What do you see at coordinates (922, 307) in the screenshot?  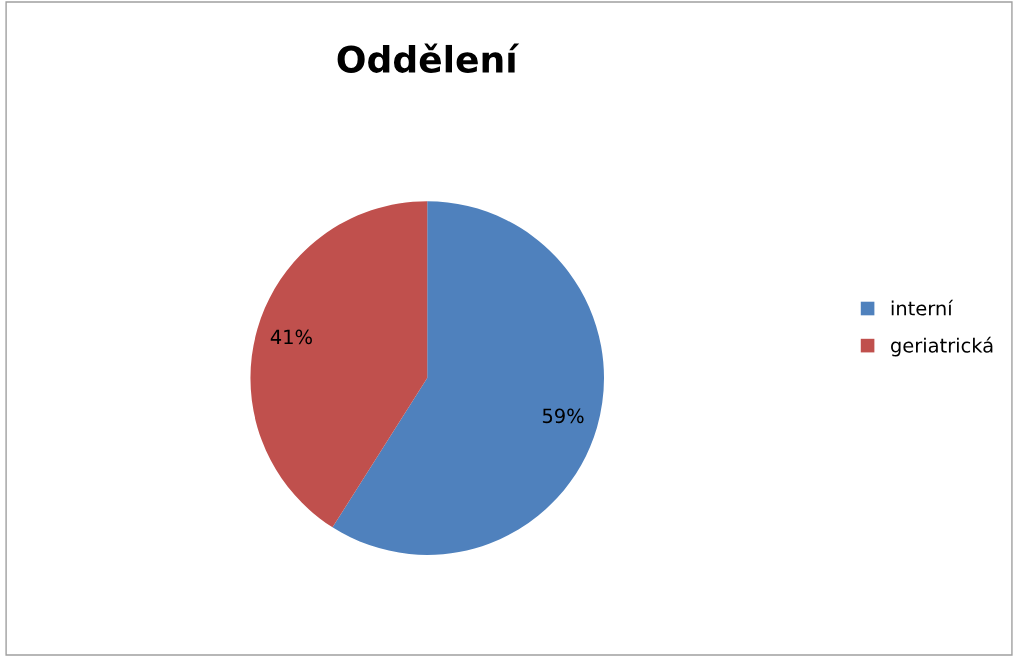 I see `legend-label: interní` at bounding box center [922, 307].